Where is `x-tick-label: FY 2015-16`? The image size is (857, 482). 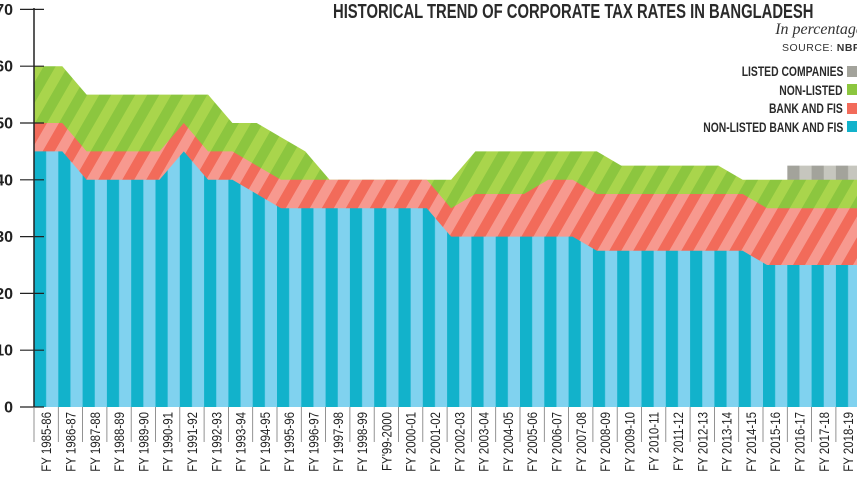
x-tick-label: FY 2015-16 is located at coordinates (775, 442).